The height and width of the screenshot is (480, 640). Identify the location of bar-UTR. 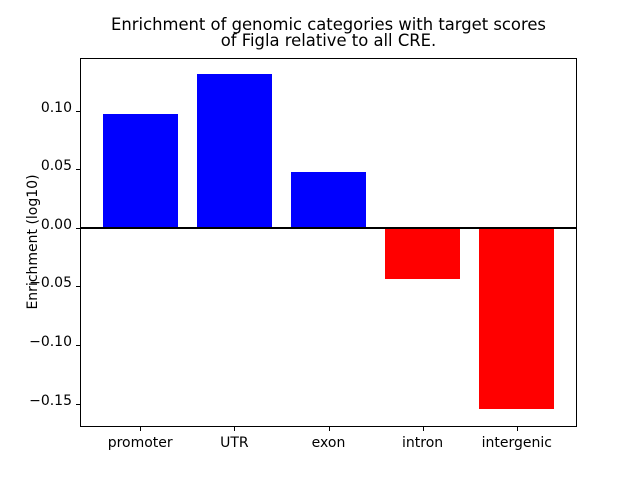
(234, 151).